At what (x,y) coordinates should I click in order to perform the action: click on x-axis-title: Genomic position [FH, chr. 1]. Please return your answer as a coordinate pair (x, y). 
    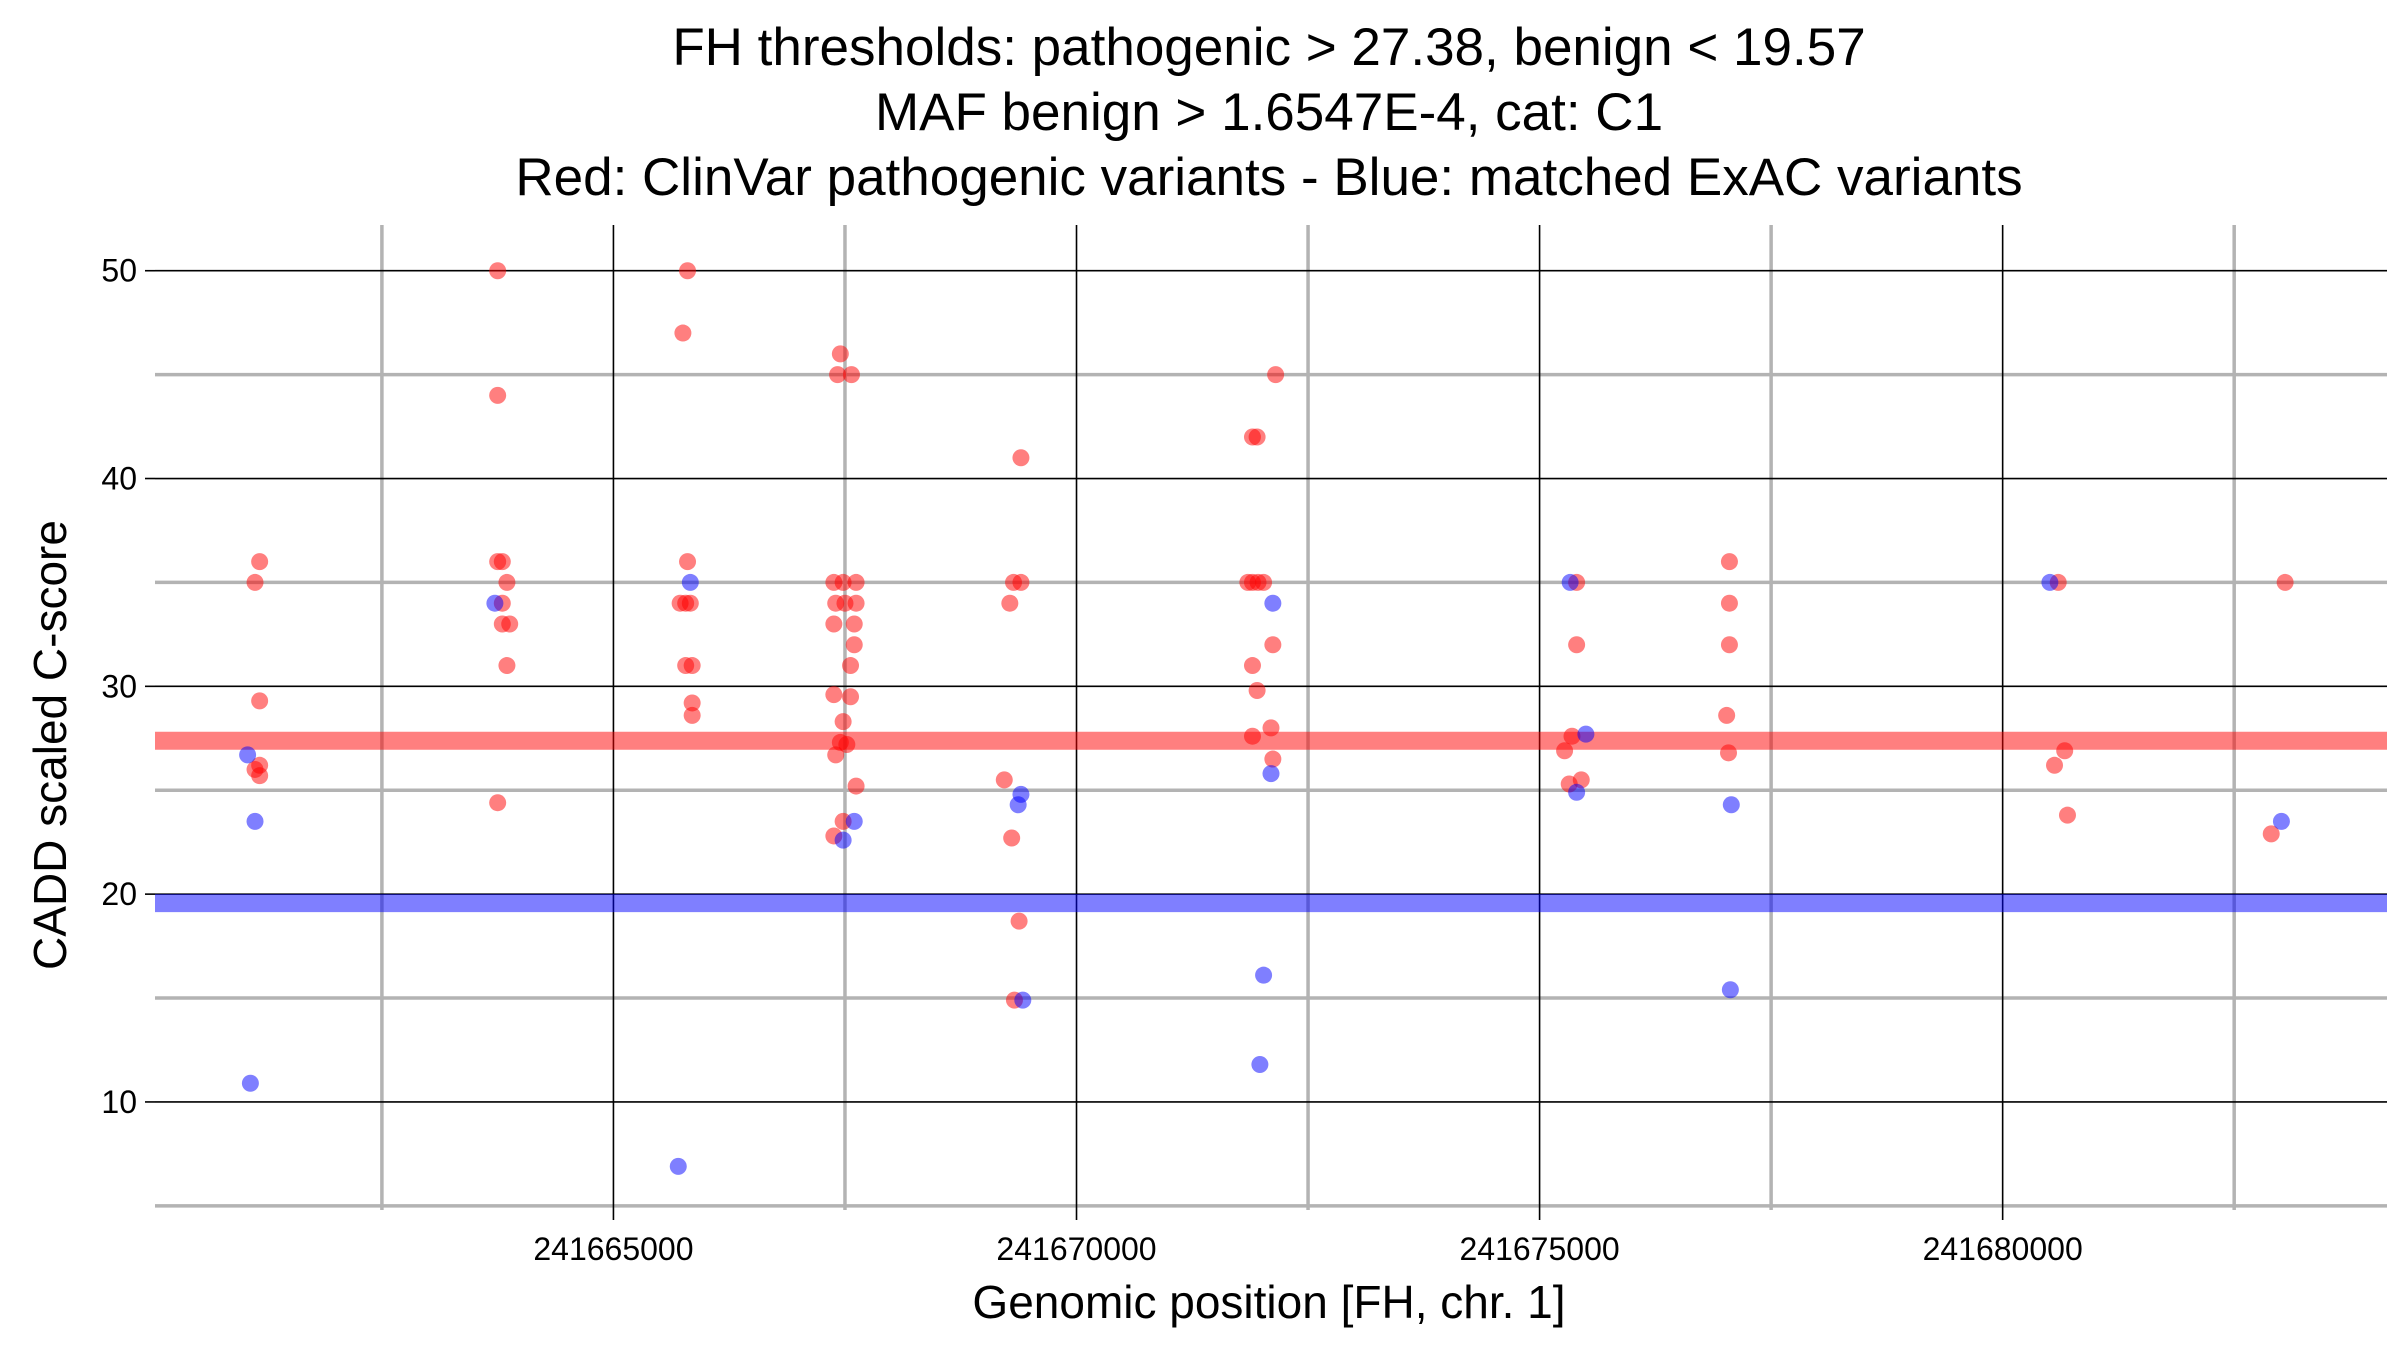
    Looking at the image, I should click on (1268, 1302).